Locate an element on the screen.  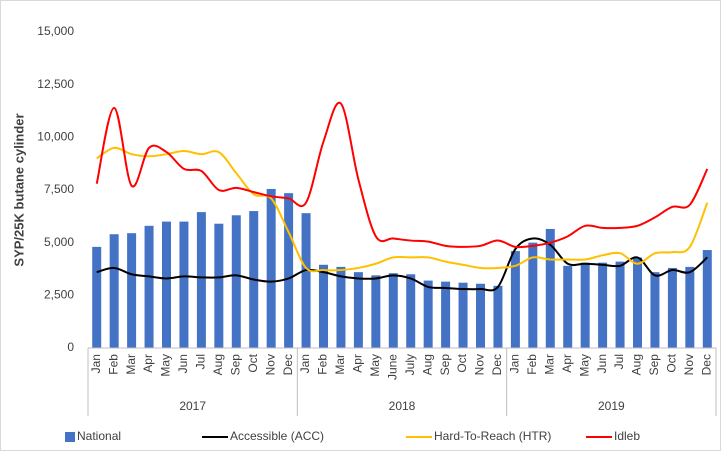
y-tick-label: 5,000 is located at coordinates (59, 242).